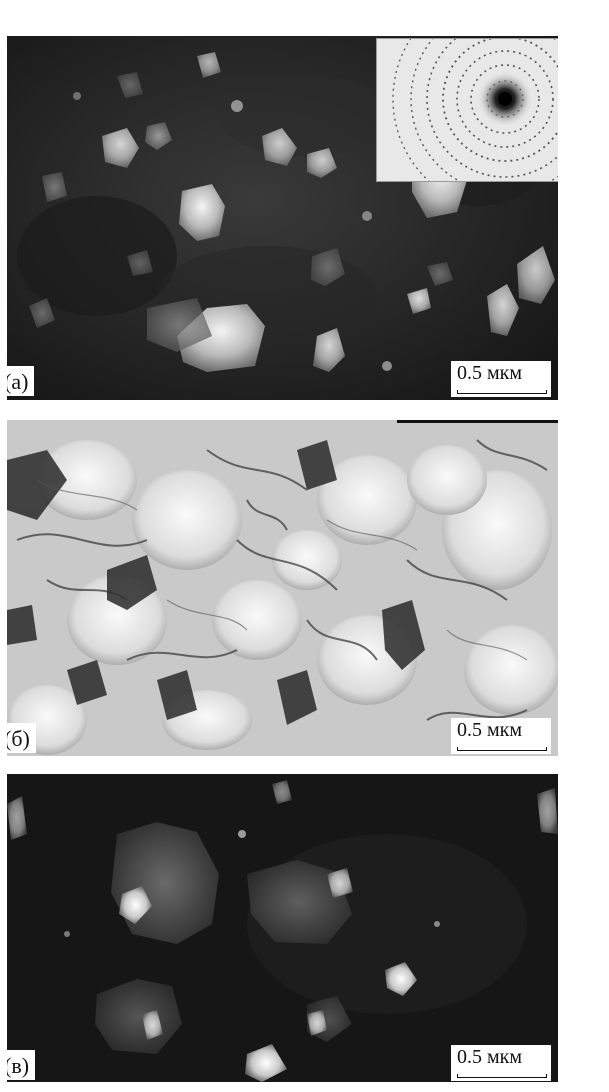  I want to click on diffraction-rings, so click(467, 110).